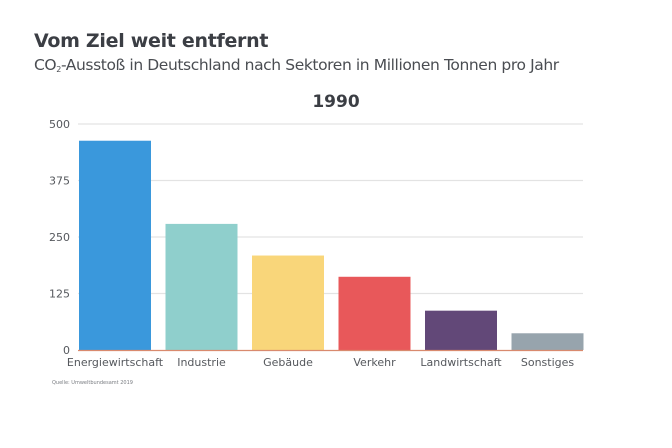 This screenshot has height=448, width=672. Describe the element at coordinates (92, 383) in the screenshot. I see `source-note: Quelle: Umweltbundesamt 2019` at that location.